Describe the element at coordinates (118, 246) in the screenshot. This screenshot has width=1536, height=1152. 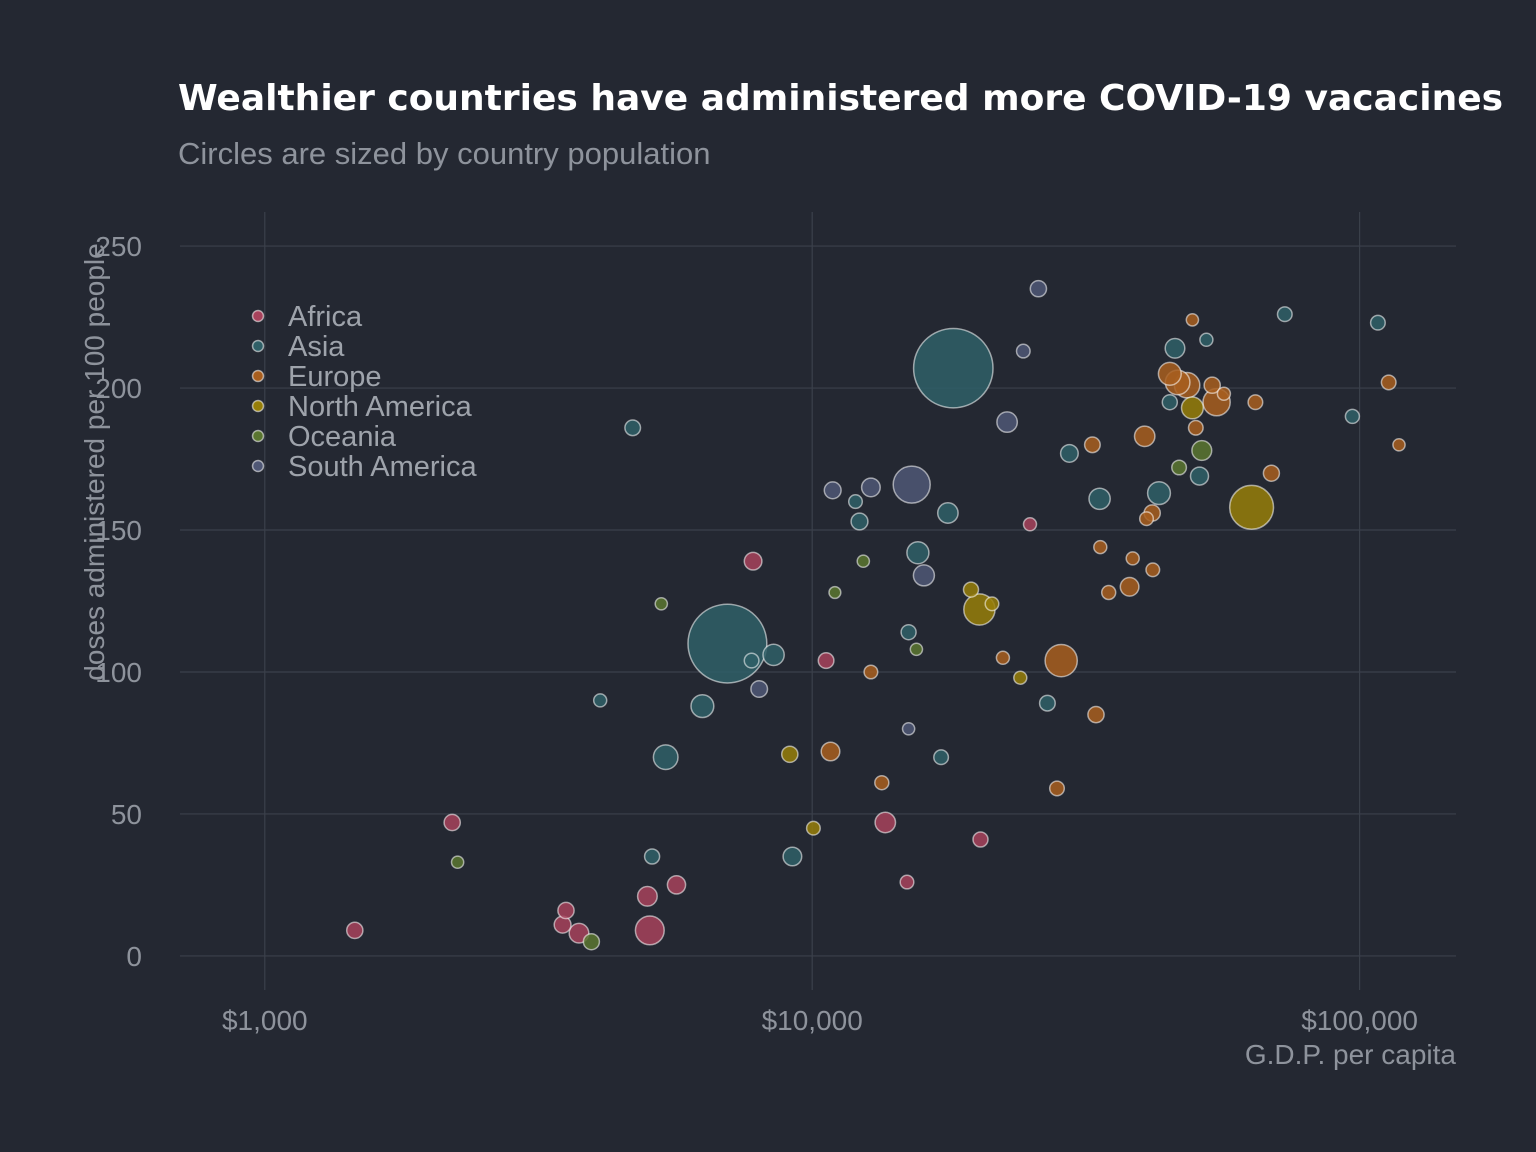
I see `y-tick-label: 250` at that location.